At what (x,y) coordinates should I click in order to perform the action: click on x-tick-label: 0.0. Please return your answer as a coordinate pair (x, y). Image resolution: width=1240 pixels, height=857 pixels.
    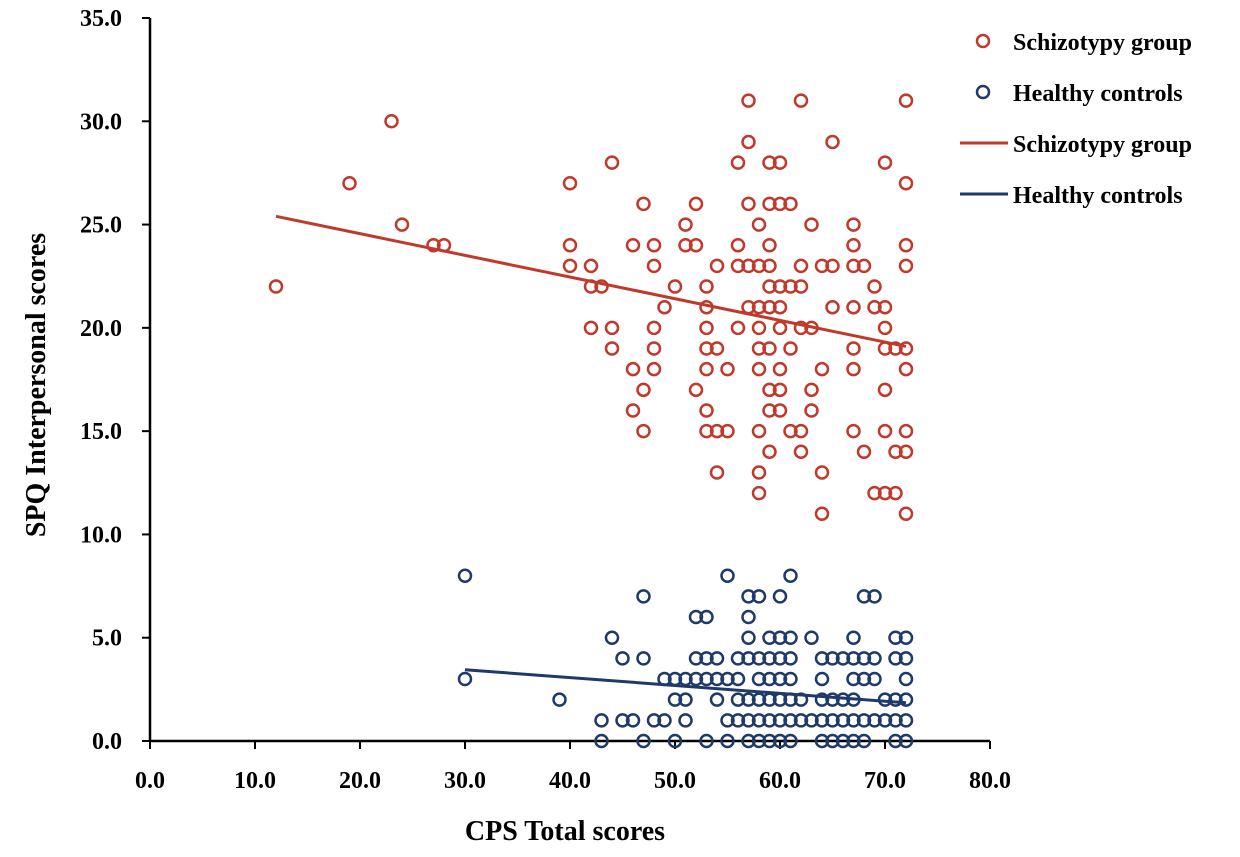
    Looking at the image, I should click on (150, 781).